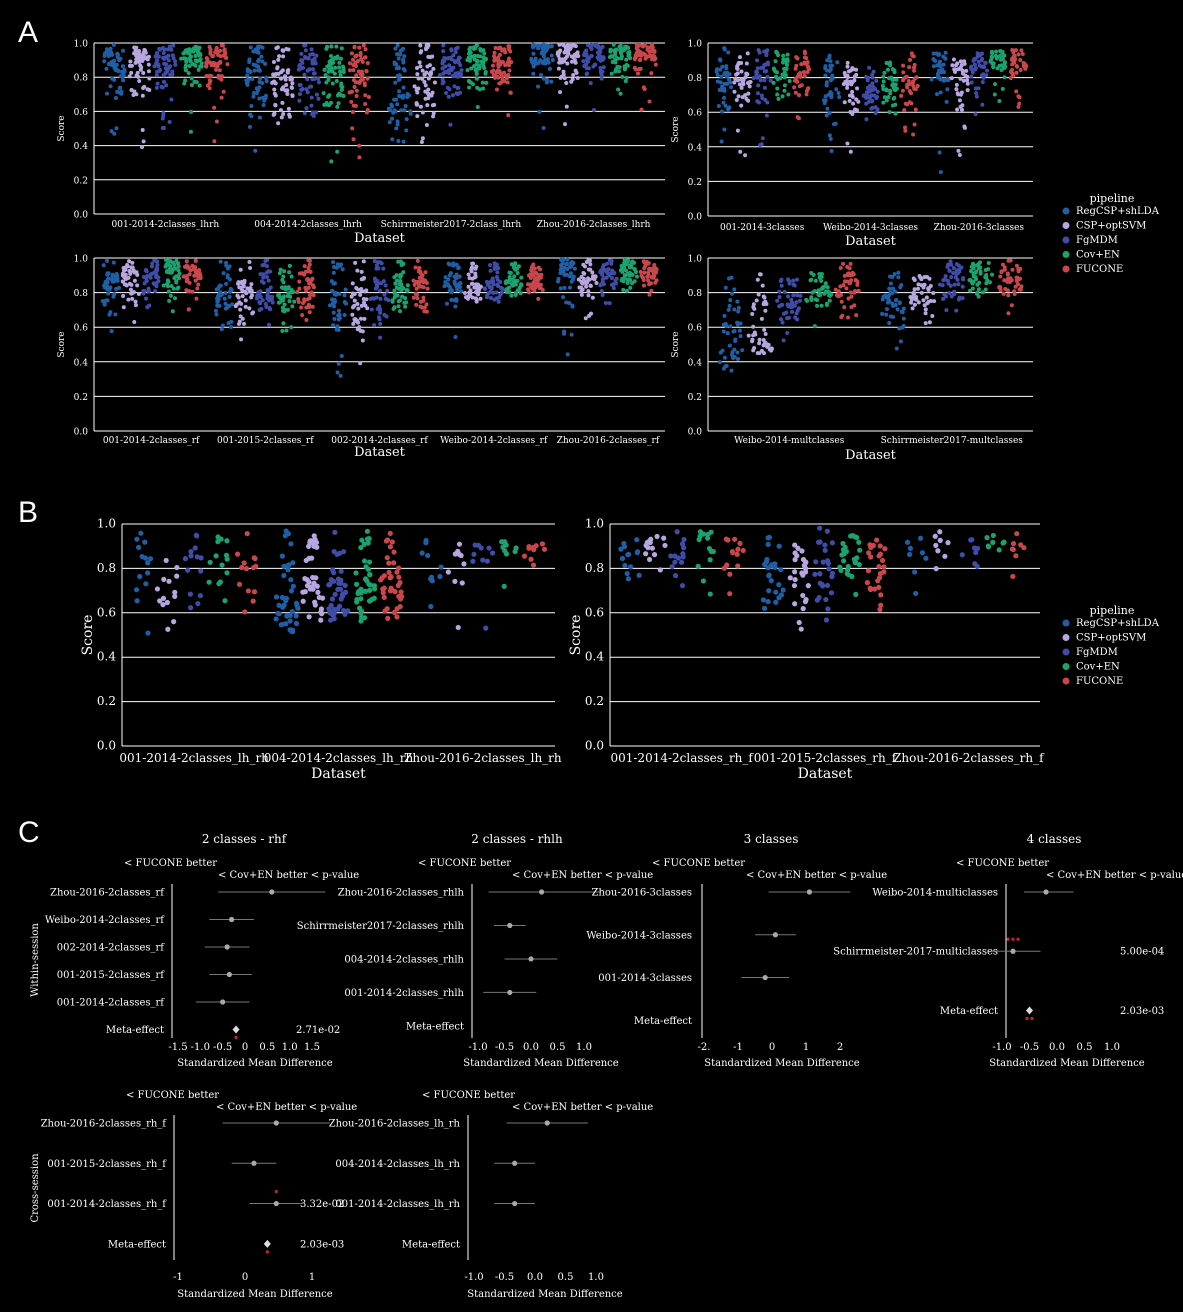 The width and height of the screenshot is (1183, 1312). What do you see at coordinates (1013, 939) in the screenshot?
I see `significance-mark` at bounding box center [1013, 939].